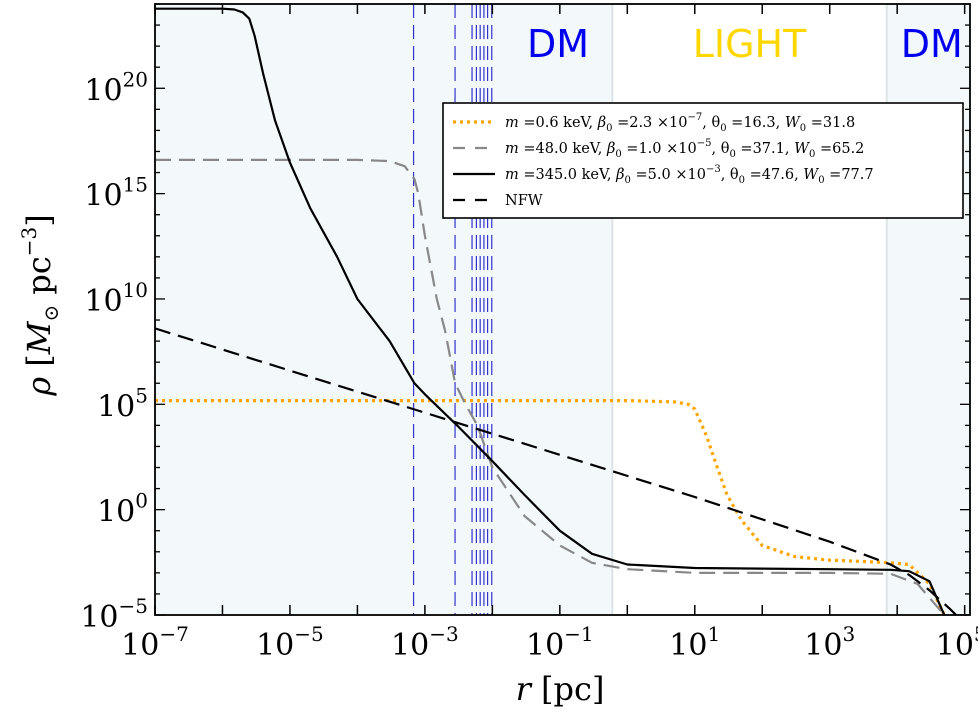 This screenshot has width=978, height=716. What do you see at coordinates (694, 642) in the screenshot?
I see `x-tick-label: 10¹` at bounding box center [694, 642].